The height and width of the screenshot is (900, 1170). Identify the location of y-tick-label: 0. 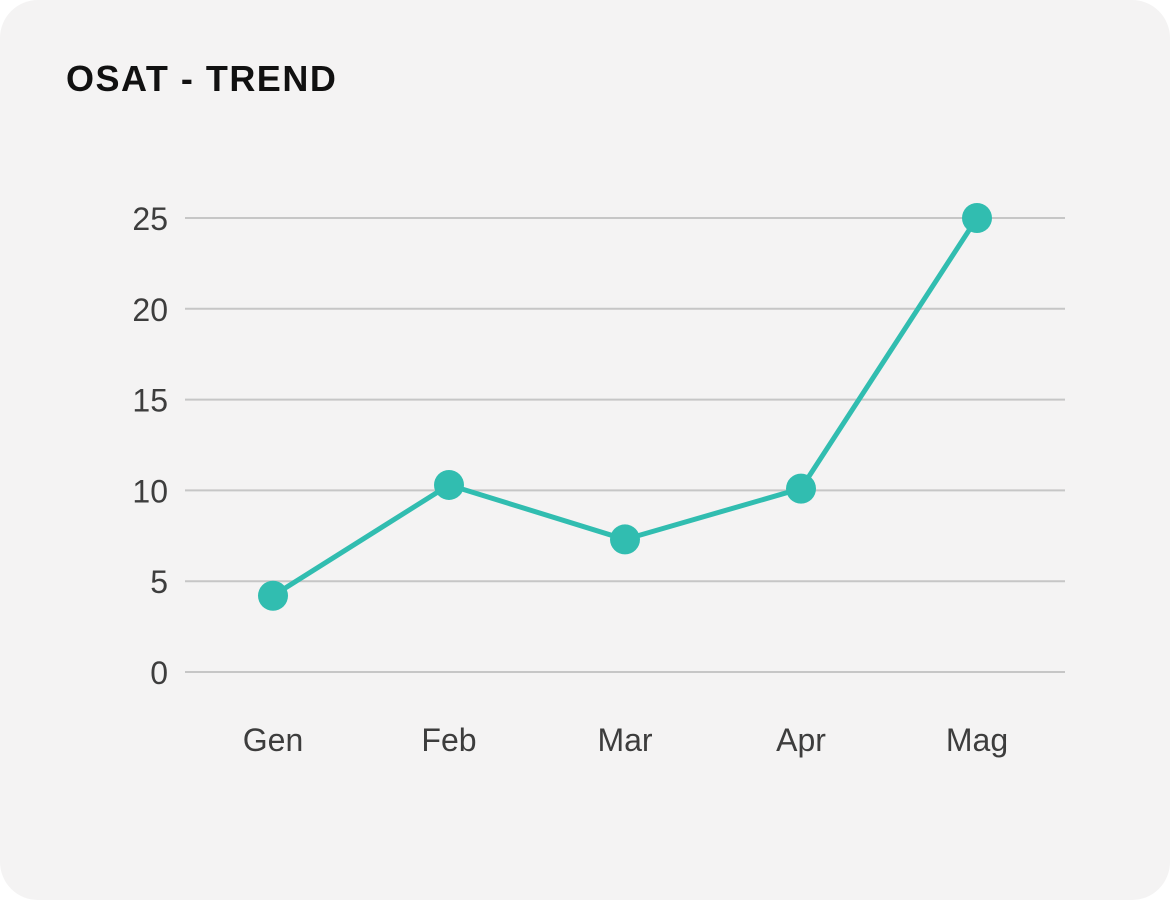
(159, 673).